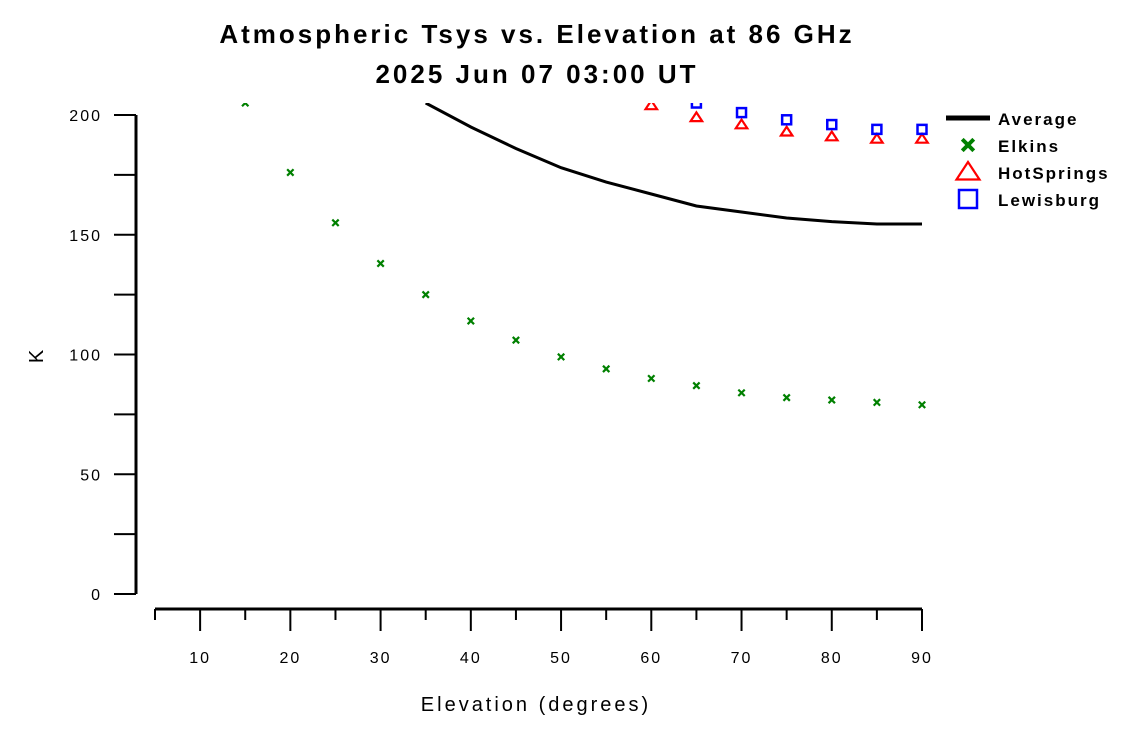 The width and height of the screenshot is (1125, 731). Describe the element at coordinates (968, 170) in the screenshot. I see `legend-swatch-hotsprings` at that location.